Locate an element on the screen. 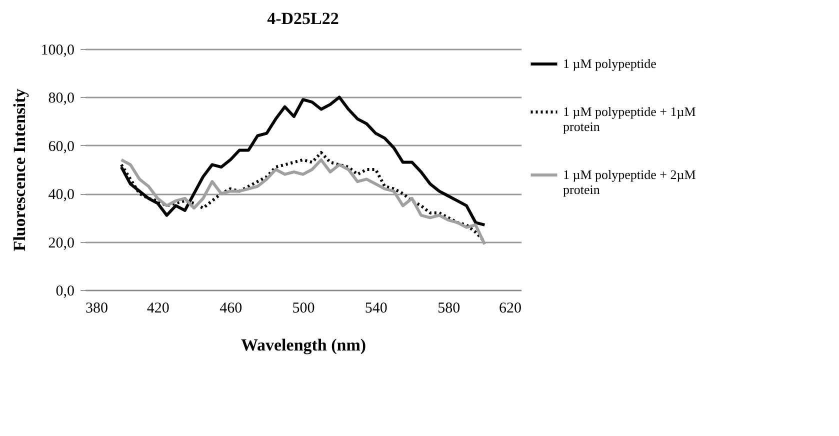 Image resolution: width=839 pixels, height=436 pixels. y-tick-label: 80,0 is located at coordinates (61, 98).